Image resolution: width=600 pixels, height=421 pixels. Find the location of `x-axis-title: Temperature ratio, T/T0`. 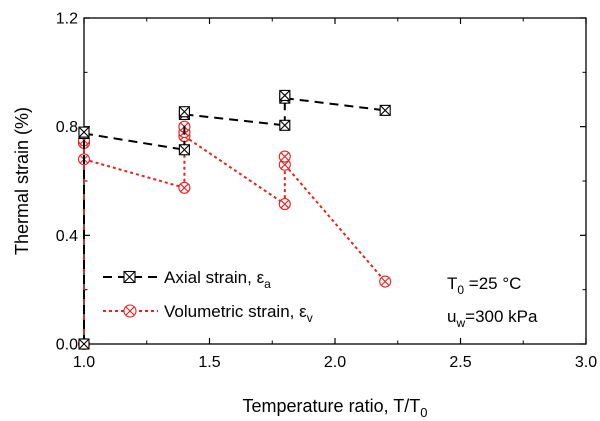

x-axis-title: Temperature ratio, T/T0 is located at coordinates (335, 408).